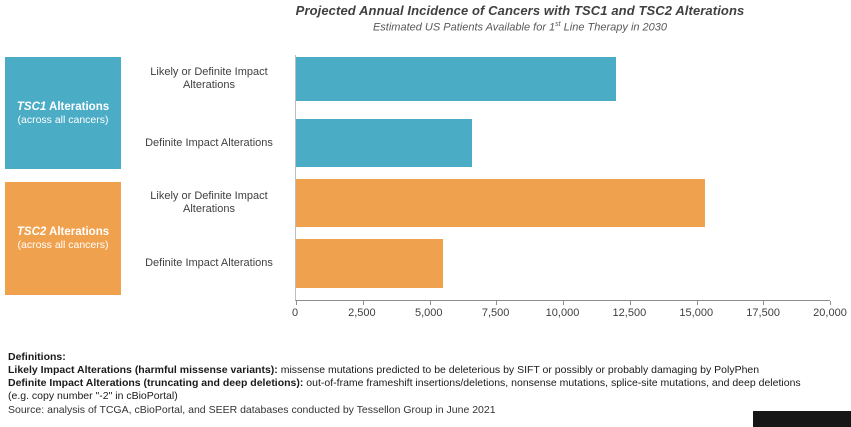 This screenshot has width=851, height=427. I want to click on gene-name: TSC2, so click(31, 232).